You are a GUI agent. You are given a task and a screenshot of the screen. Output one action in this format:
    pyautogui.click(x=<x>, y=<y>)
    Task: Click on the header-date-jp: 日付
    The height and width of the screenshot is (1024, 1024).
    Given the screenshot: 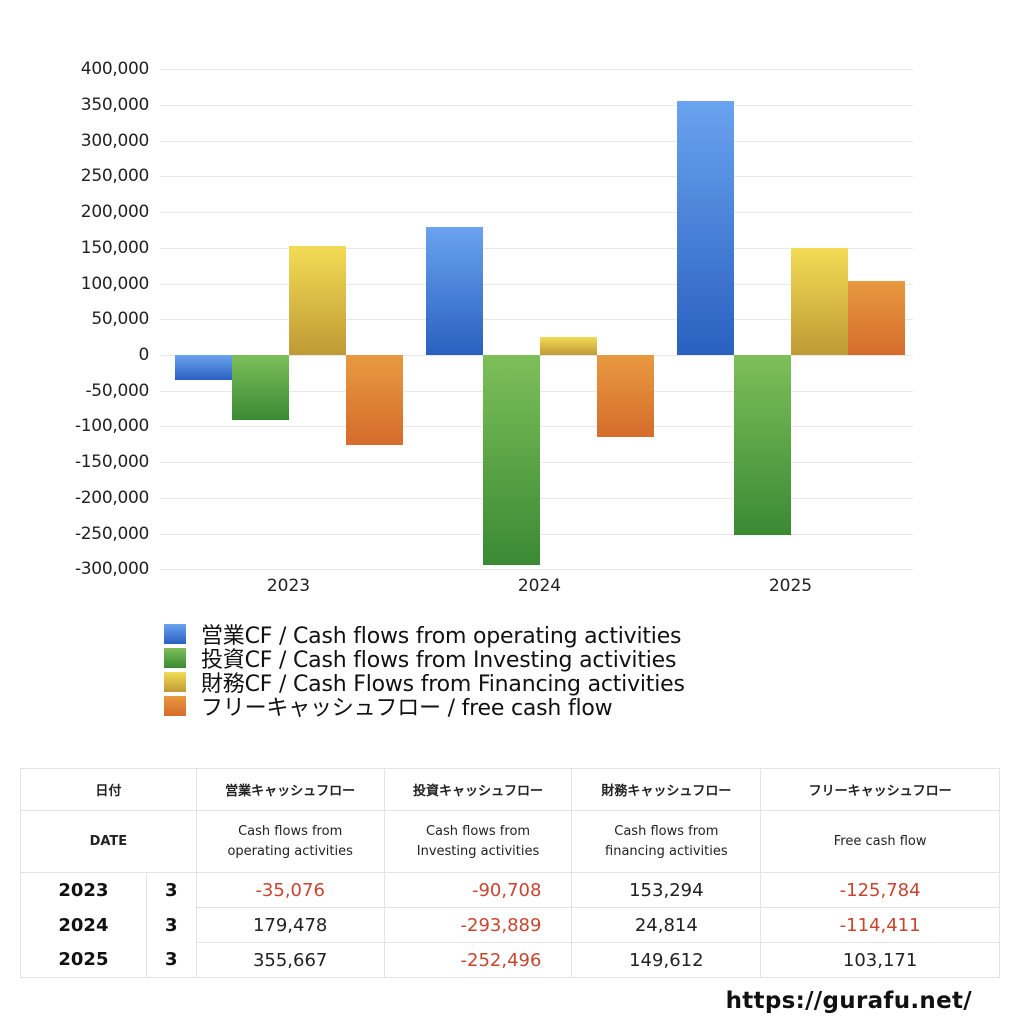 What is the action you would take?
    pyautogui.click(x=108, y=789)
    